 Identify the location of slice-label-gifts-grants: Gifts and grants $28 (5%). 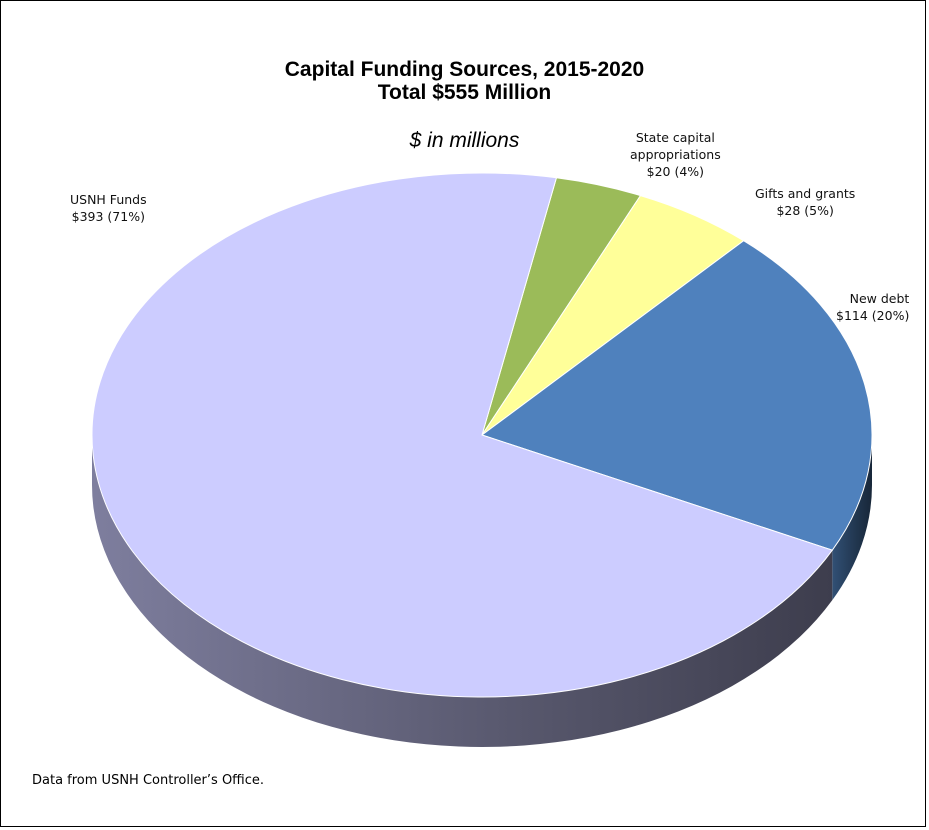
(805, 202).